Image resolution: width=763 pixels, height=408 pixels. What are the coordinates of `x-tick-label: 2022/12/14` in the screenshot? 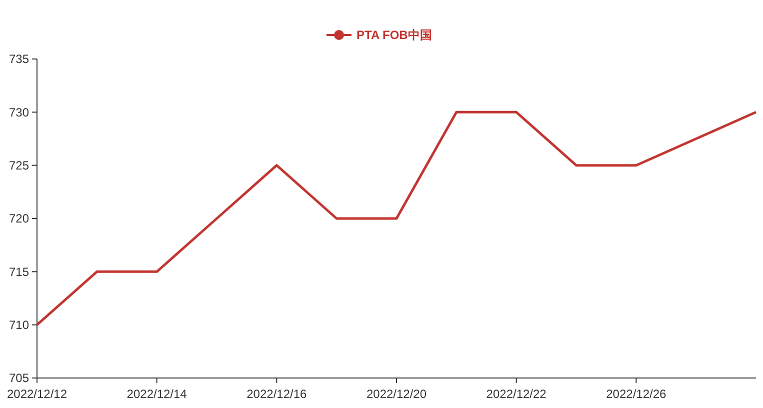 It's located at (157, 394).